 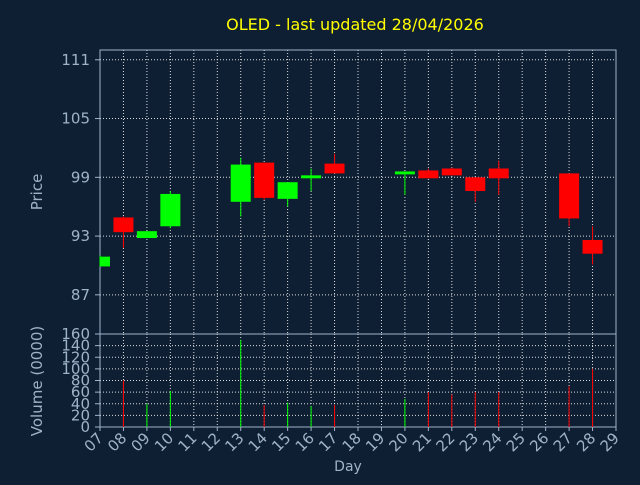 What do you see at coordinates (117, 442) in the screenshot?
I see `x-tick-label: 08` at bounding box center [117, 442].